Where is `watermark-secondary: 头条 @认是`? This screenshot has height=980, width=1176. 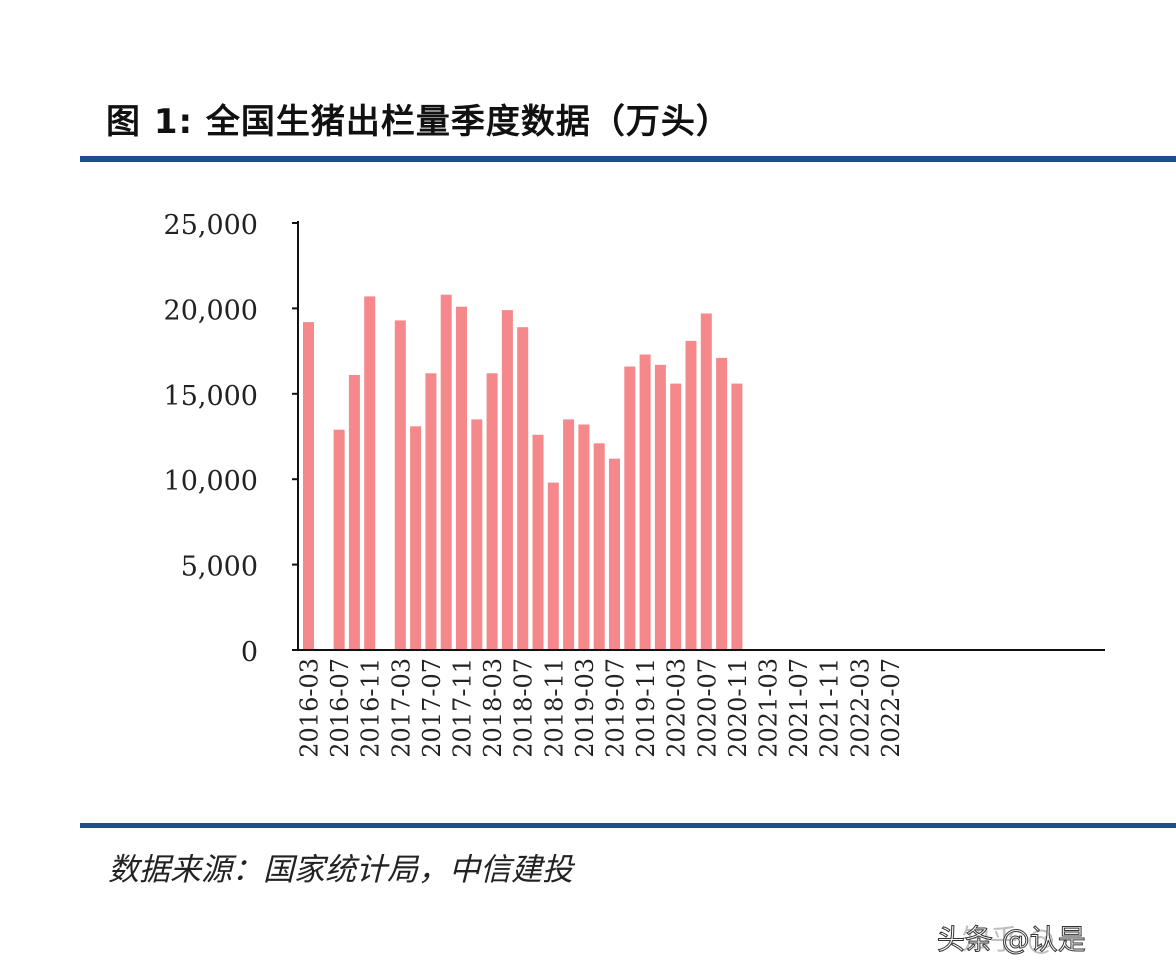 watermark-secondary: 头条 @认是 is located at coordinates (1011, 940).